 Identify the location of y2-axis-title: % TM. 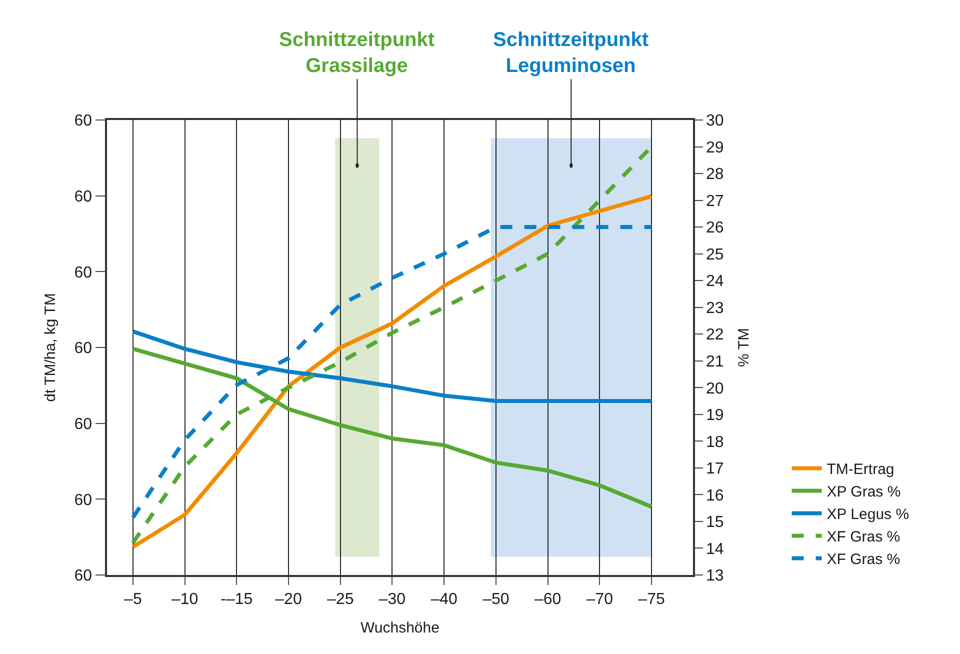
(743, 347).